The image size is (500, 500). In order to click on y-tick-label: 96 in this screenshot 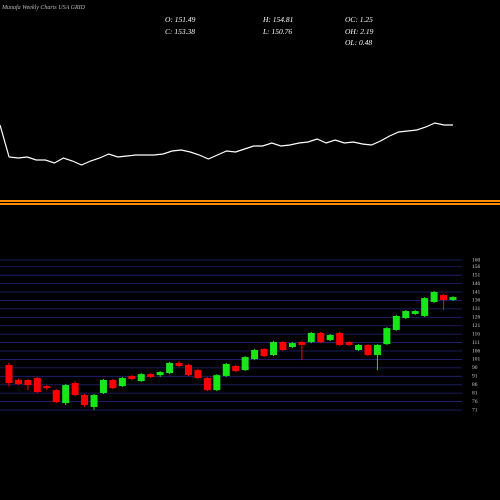, I will do `click(475, 368)`.